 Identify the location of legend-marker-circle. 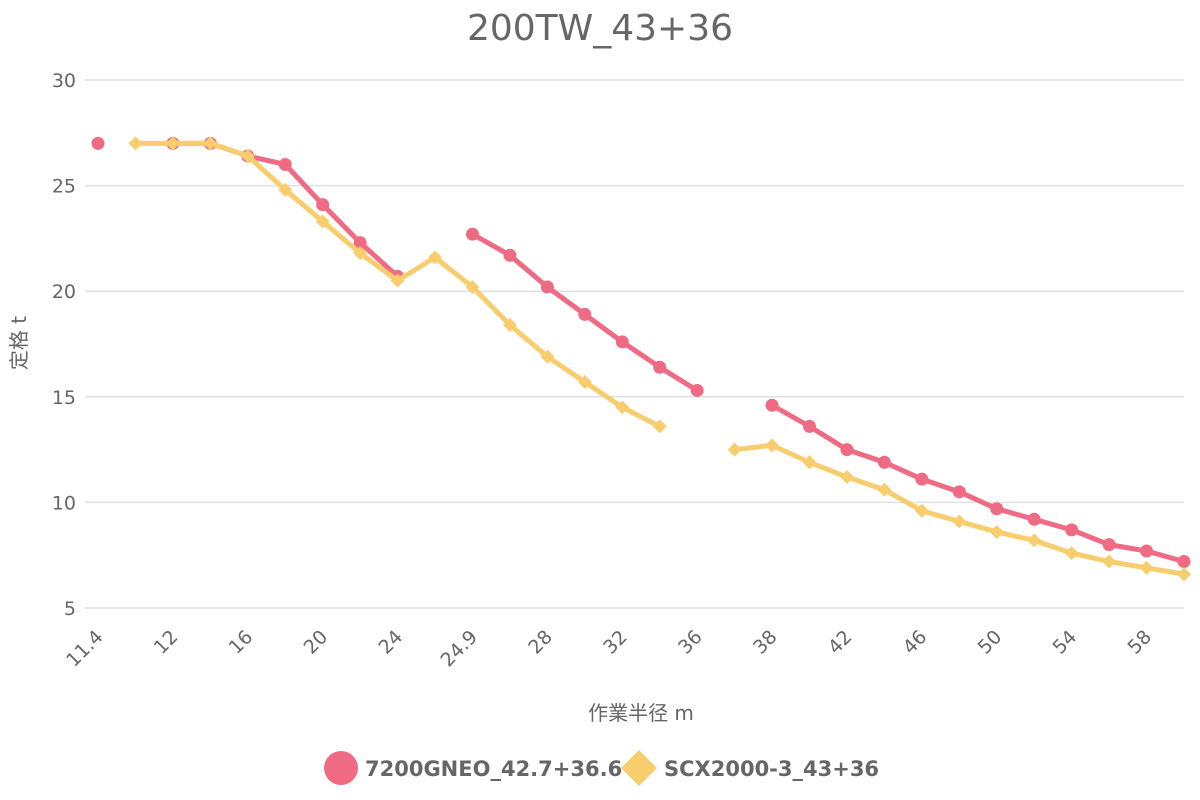
(341, 768).